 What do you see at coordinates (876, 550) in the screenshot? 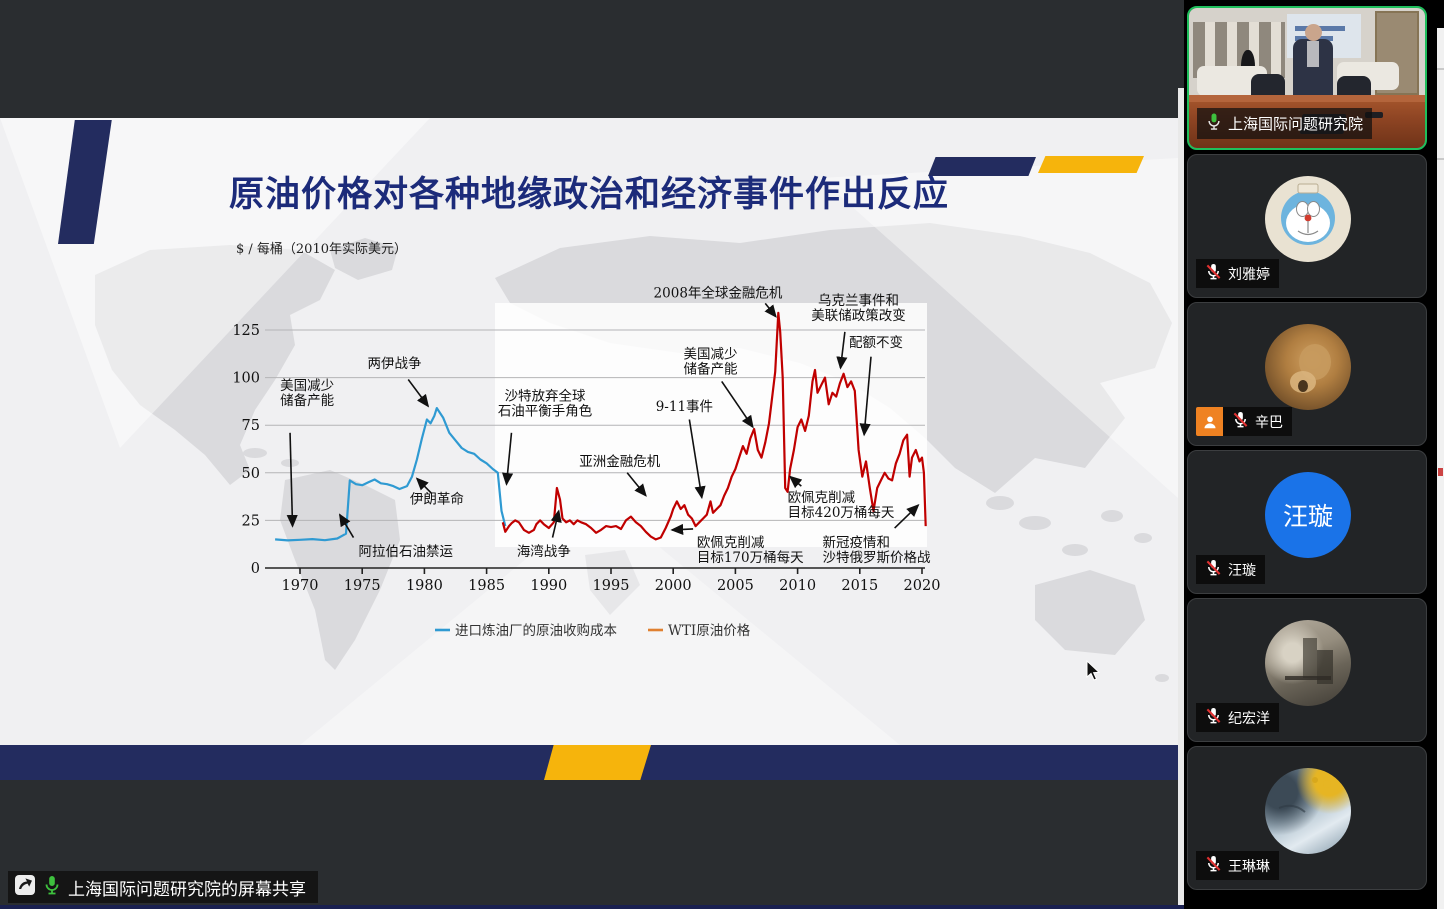
I see `annotation-label: 新冠疫情和沙特俄罗斯价格战` at bounding box center [876, 550].